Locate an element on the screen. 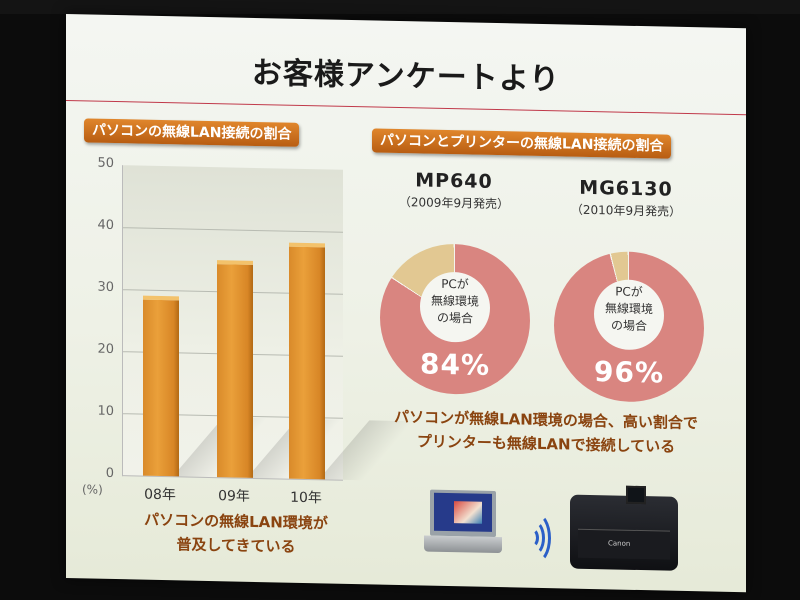  slide-title: お客様アンケートより is located at coordinates (406, 76).